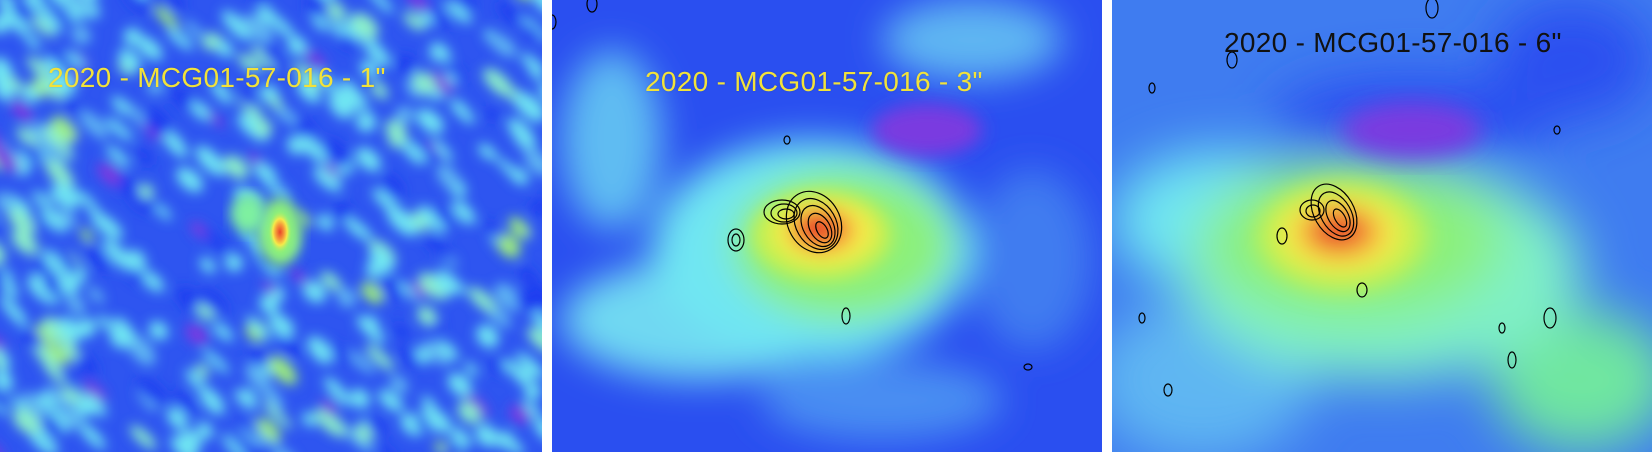 This screenshot has width=1652, height=452. I want to click on source-secondary, so click(248, 214).